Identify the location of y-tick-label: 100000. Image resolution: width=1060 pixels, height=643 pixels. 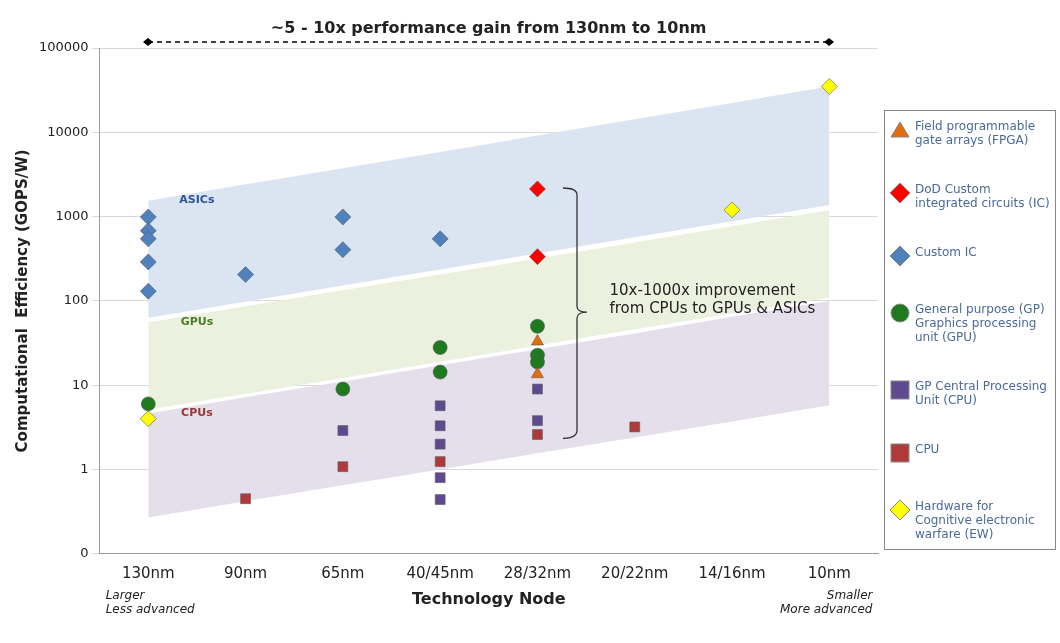
(63, 47).